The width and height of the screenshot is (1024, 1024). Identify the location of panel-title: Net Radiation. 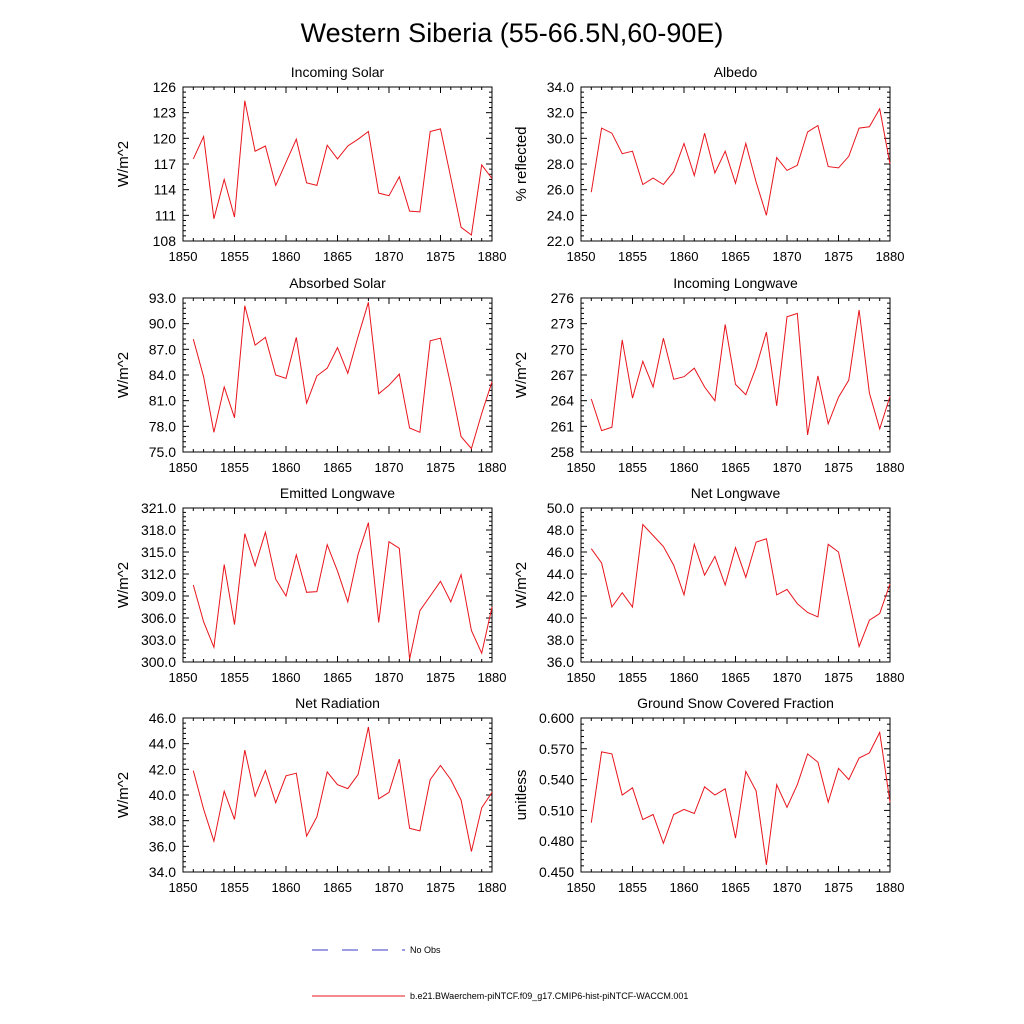
(337, 703).